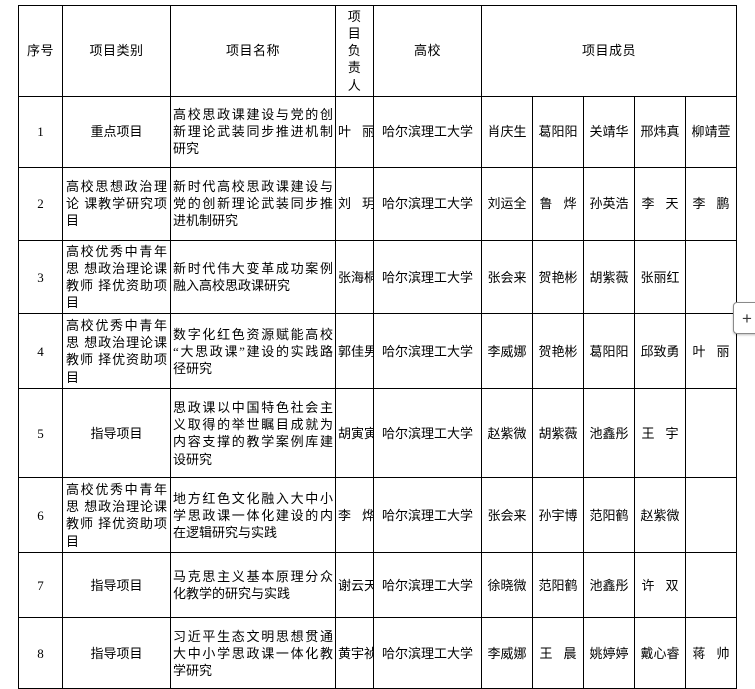  Describe the element at coordinates (253, 268) in the screenshot. I see `name-line: 新时代伟大变革成功案例` at that location.